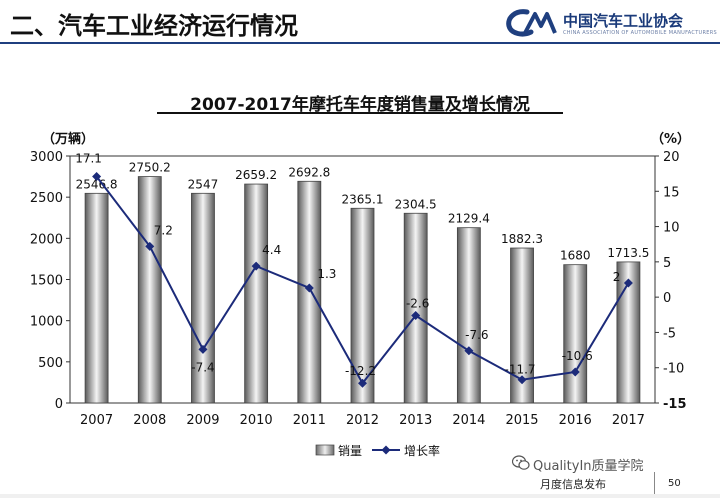  Describe the element at coordinates (46, 157) in the screenshot. I see `left-axis-tick-label: 3000` at that location.